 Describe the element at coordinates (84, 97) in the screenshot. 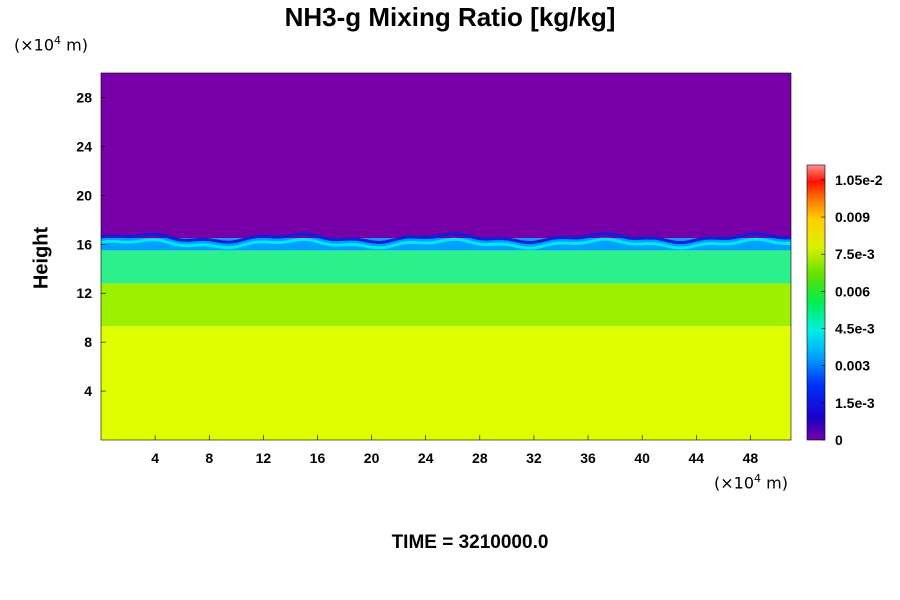

I see `y-tick-label: 28` at that location.